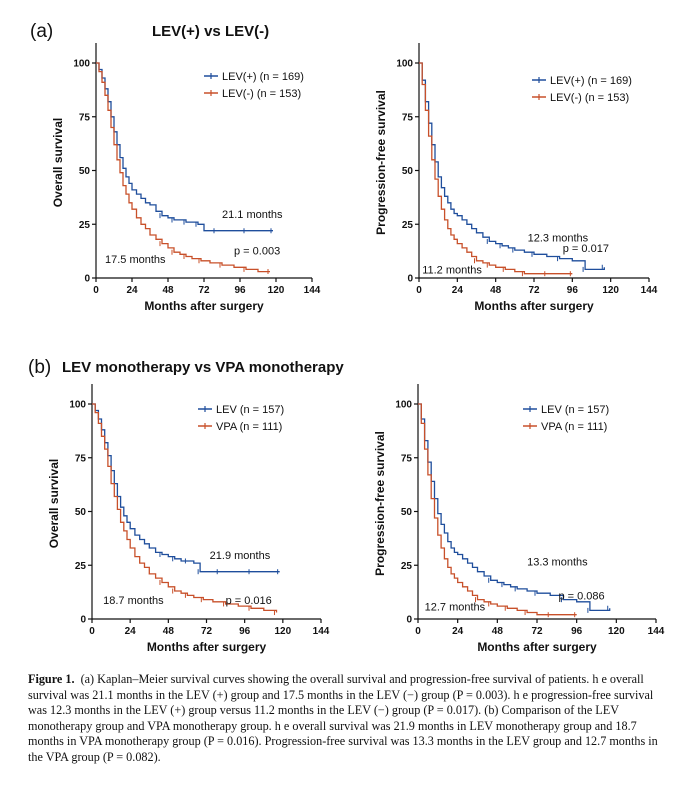 Image resolution: width=680 pixels, height=800 pixels. What do you see at coordinates (263, 77) in the screenshot?
I see `chart1-legend-entry-1: LEV(+) (n = 169)` at bounding box center [263, 77].